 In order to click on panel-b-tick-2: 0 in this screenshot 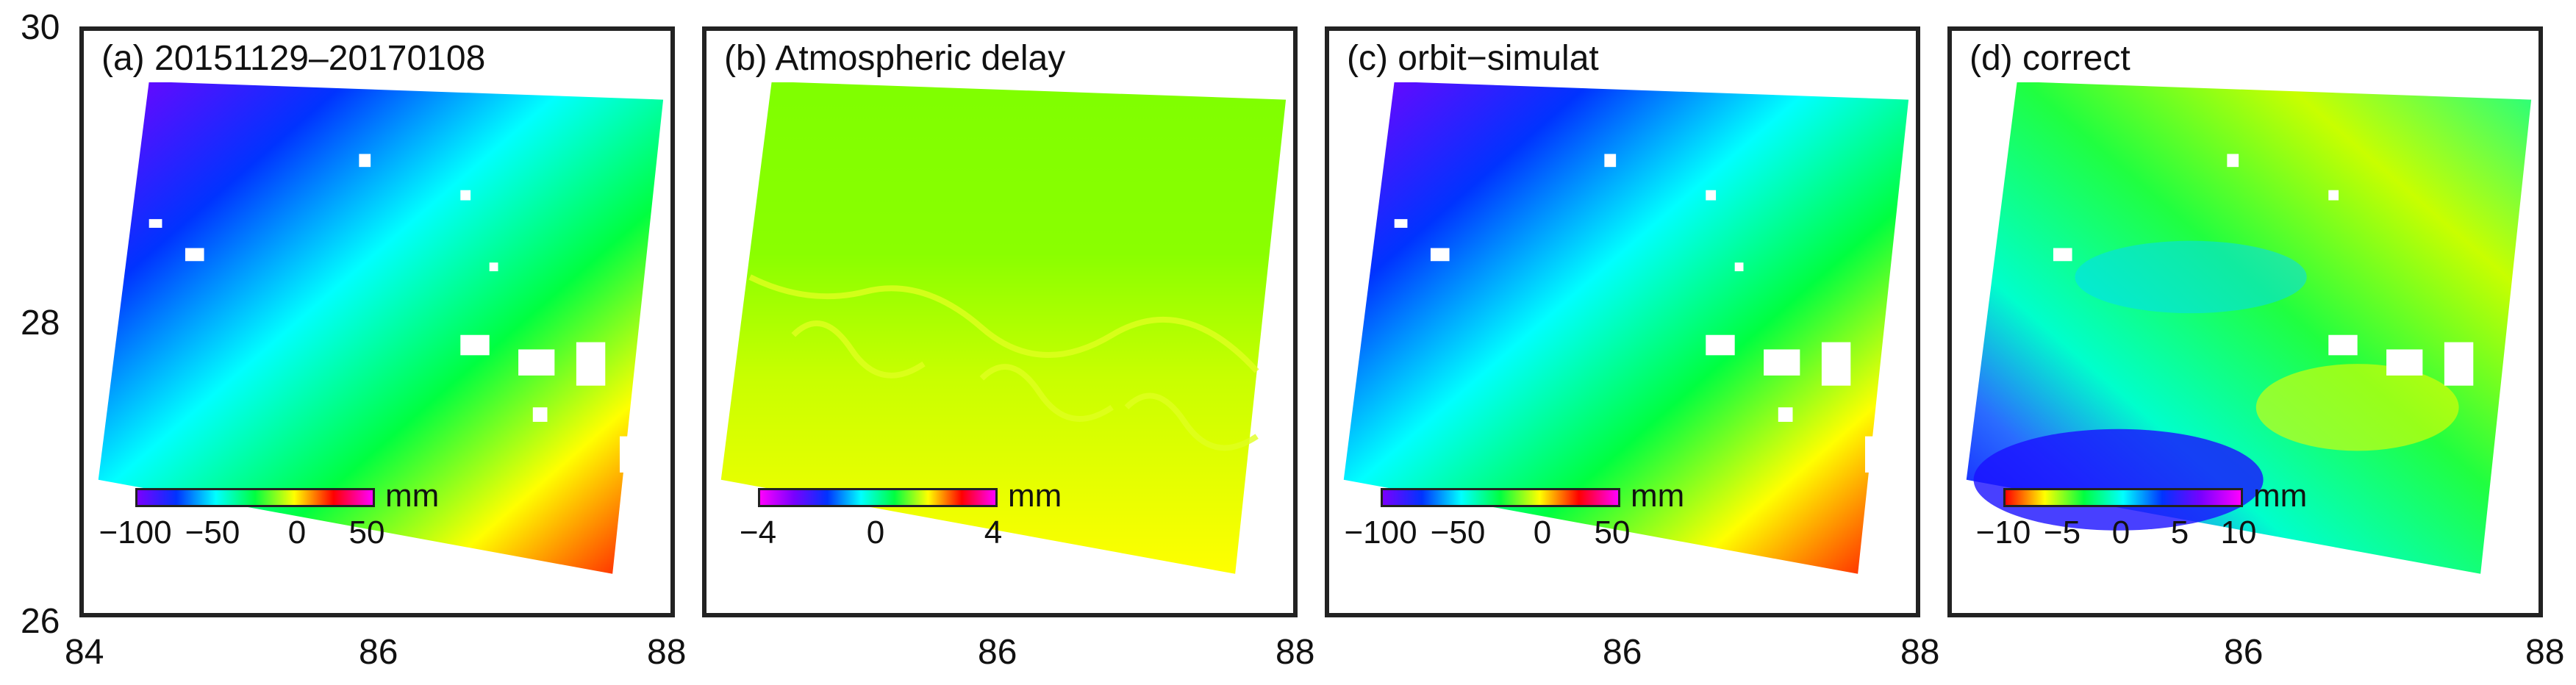, I will do `click(876, 532)`.